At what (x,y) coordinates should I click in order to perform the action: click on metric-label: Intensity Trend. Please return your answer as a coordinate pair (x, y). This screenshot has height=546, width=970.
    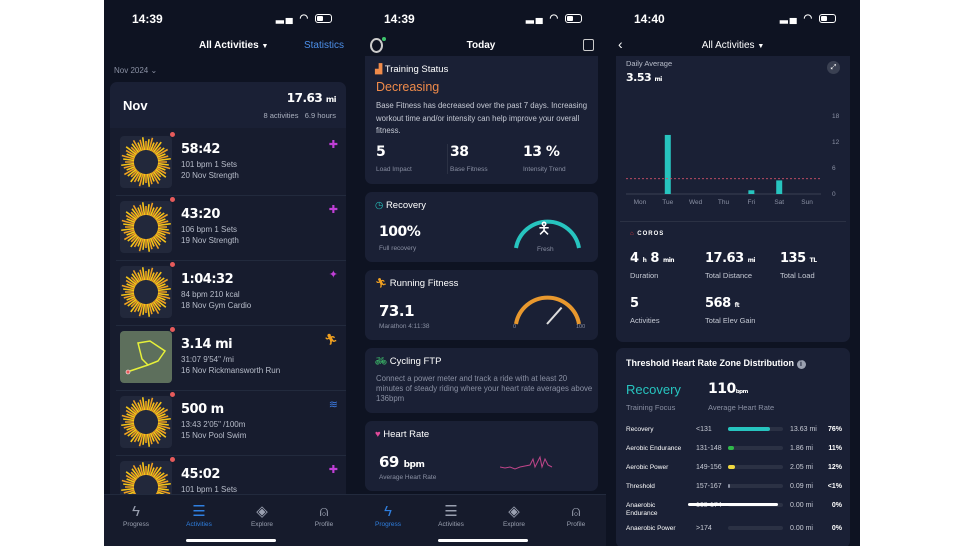
    Looking at the image, I should click on (544, 169).